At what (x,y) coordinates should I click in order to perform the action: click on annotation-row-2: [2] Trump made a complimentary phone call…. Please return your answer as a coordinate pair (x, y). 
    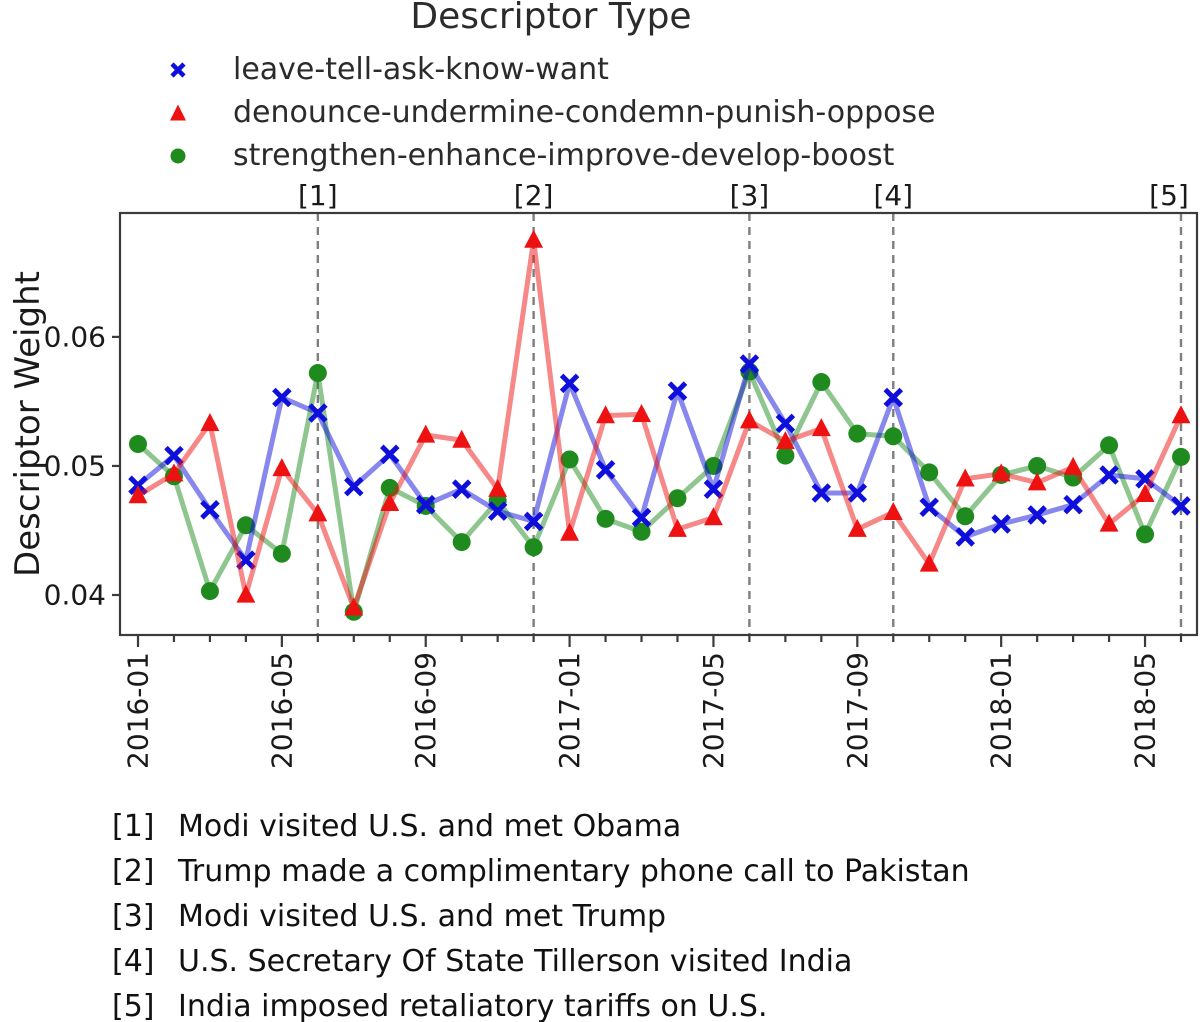
    Looking at the image, I should click on (541, 871).